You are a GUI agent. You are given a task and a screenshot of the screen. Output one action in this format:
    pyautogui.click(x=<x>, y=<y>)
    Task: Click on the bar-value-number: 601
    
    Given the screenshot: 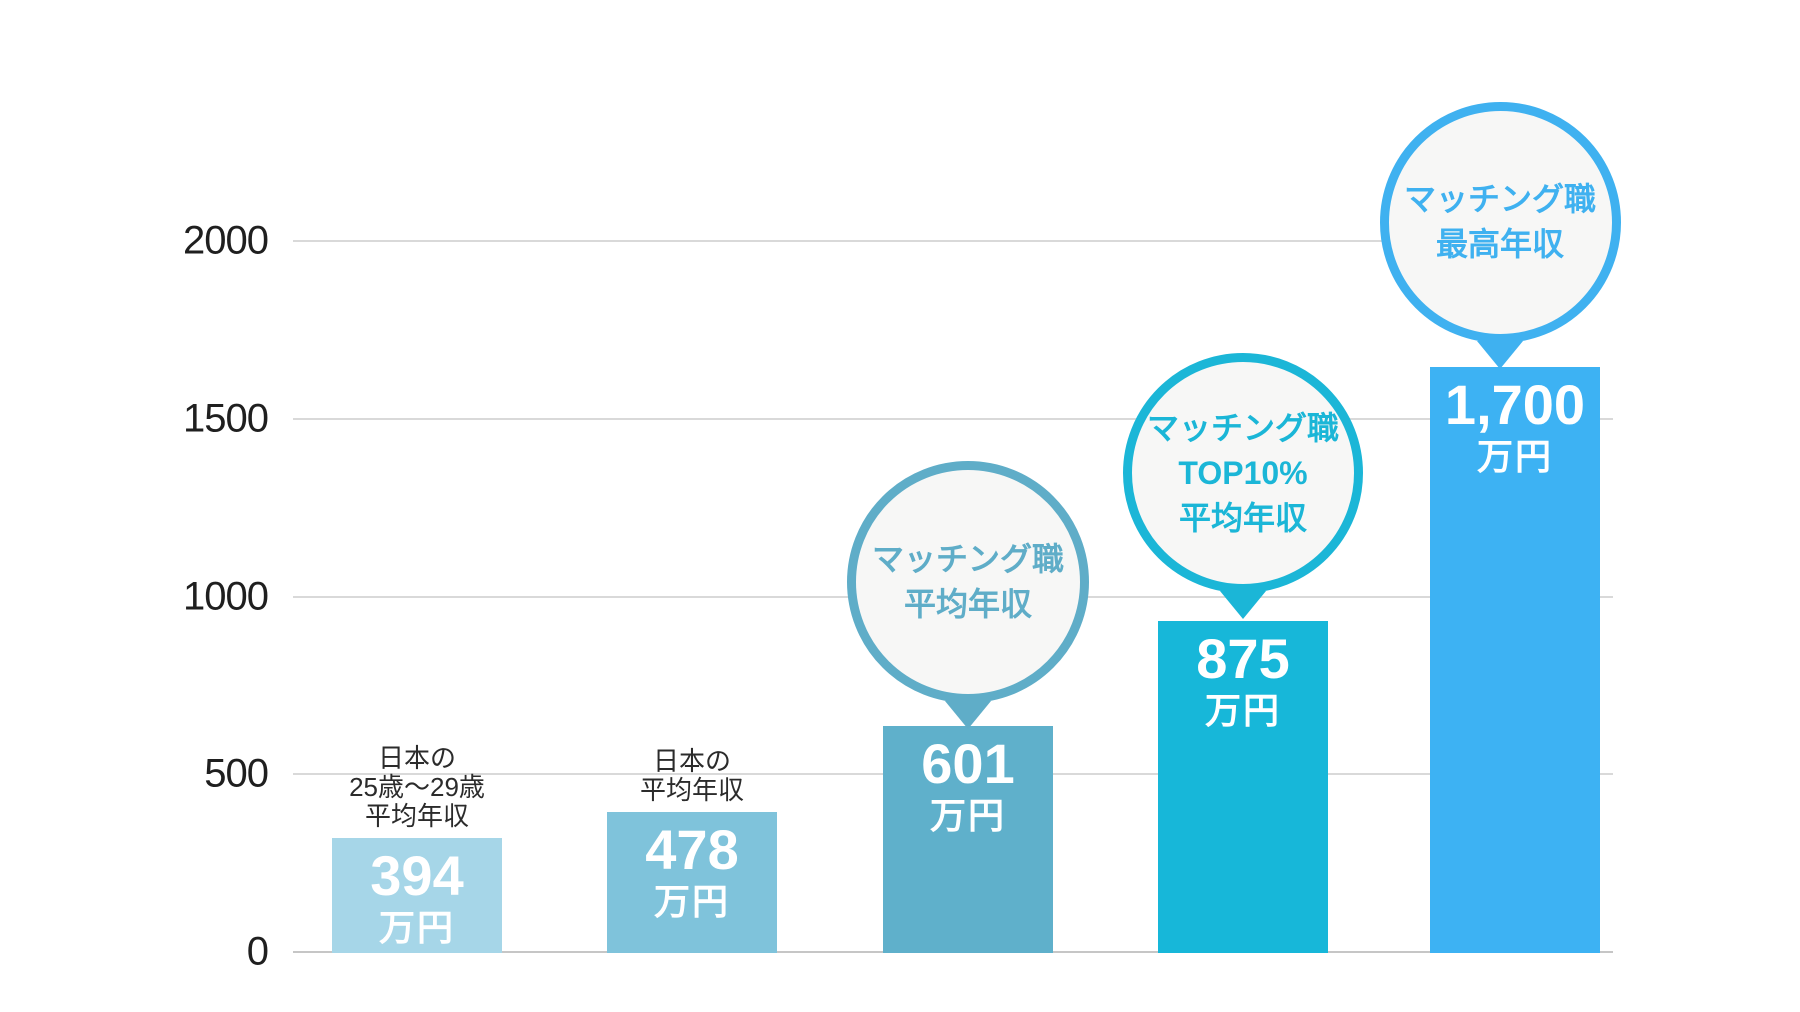 What is the action you would take?
    pyautogui.click(x=968, y=763)
    